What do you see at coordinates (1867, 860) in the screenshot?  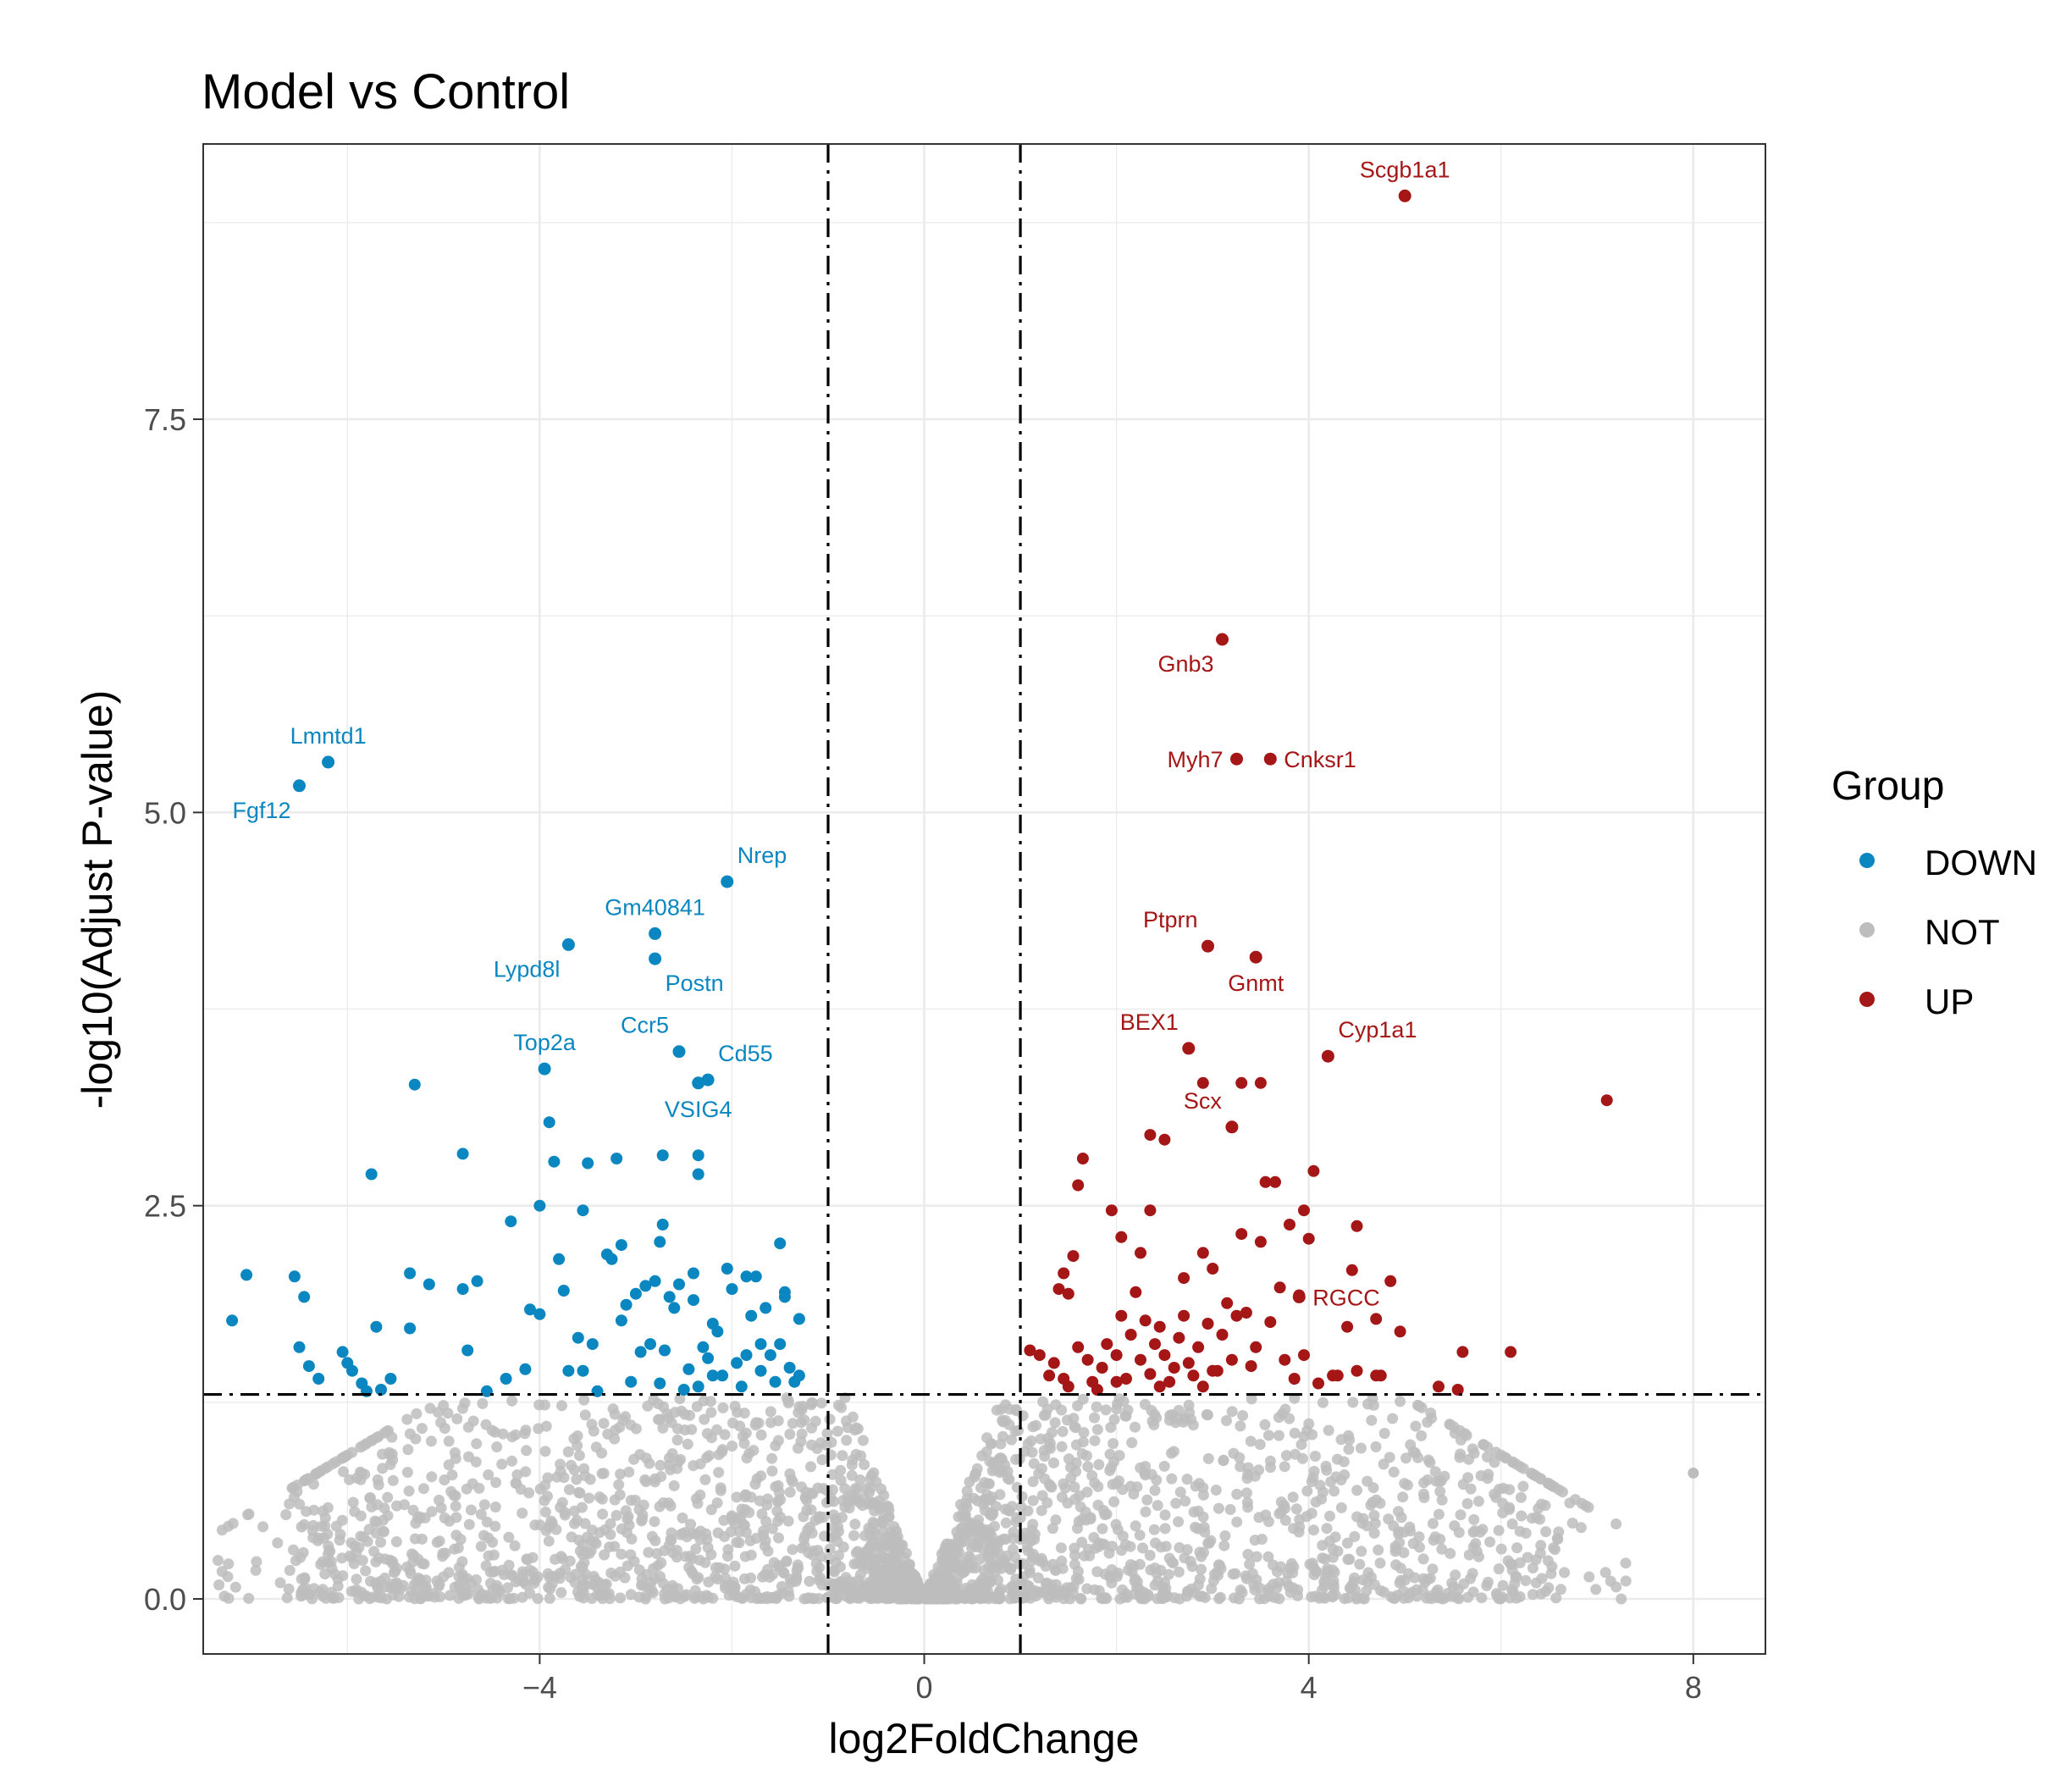 I see `legend-key-down` at bounding box center [1867, 860].